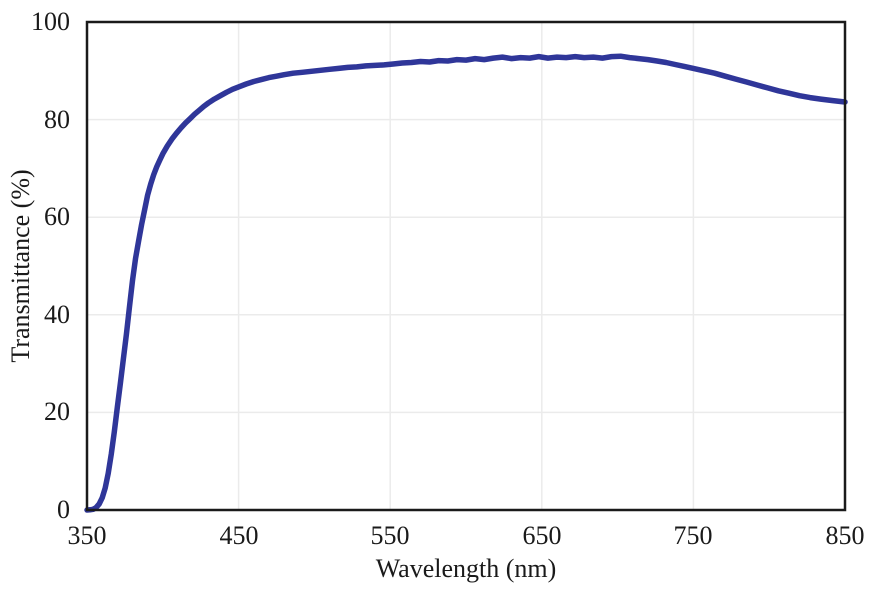  What do you see at coordinates (845, 535) in the screenshot?
I see `x-tick-label: 850` at bounding box center [845, 535].